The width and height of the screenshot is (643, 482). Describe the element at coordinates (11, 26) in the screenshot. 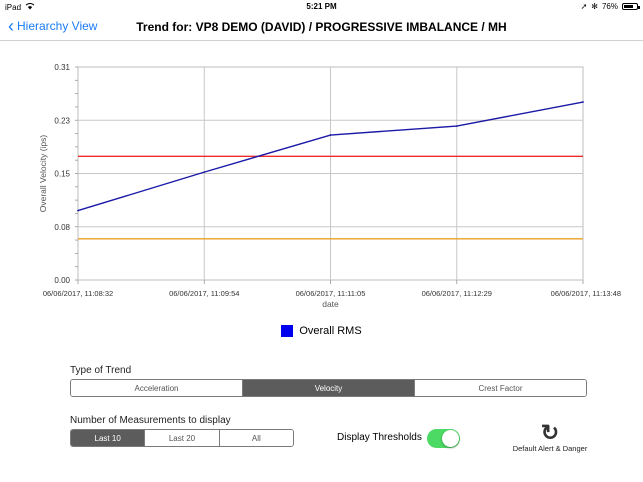

I see `chevron-left-icon: ‹` at that location.